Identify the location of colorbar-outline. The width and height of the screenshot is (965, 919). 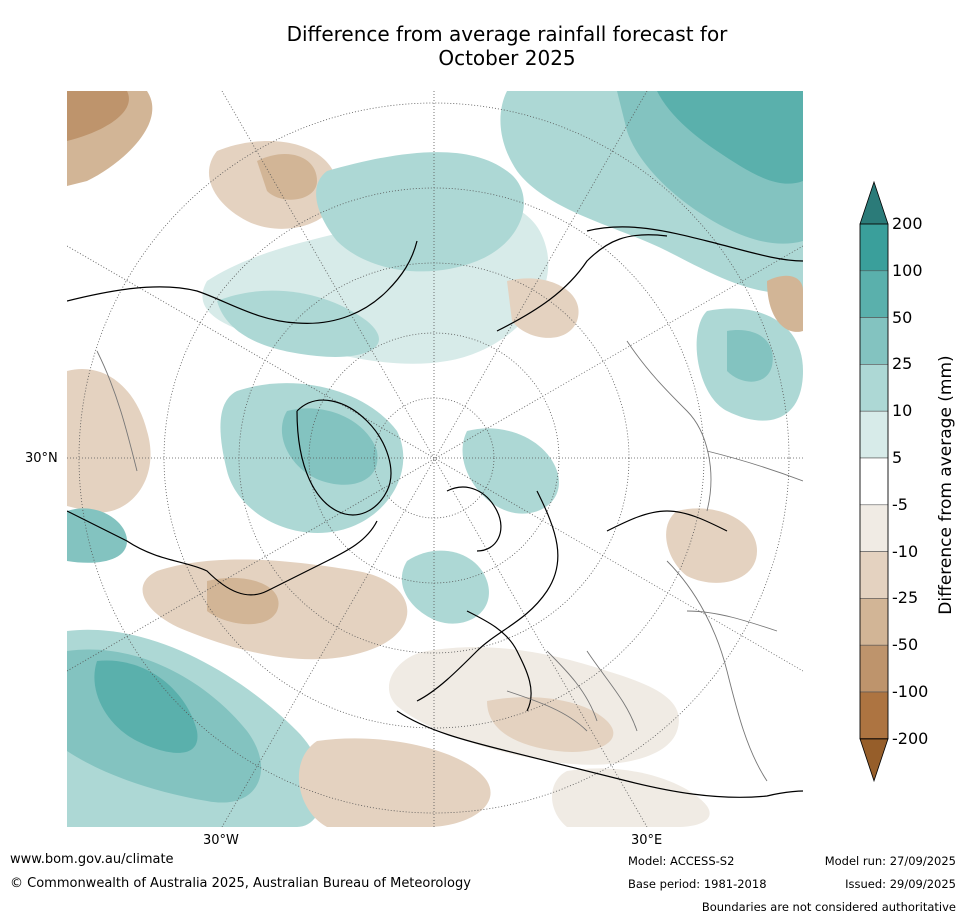
(874, 481).